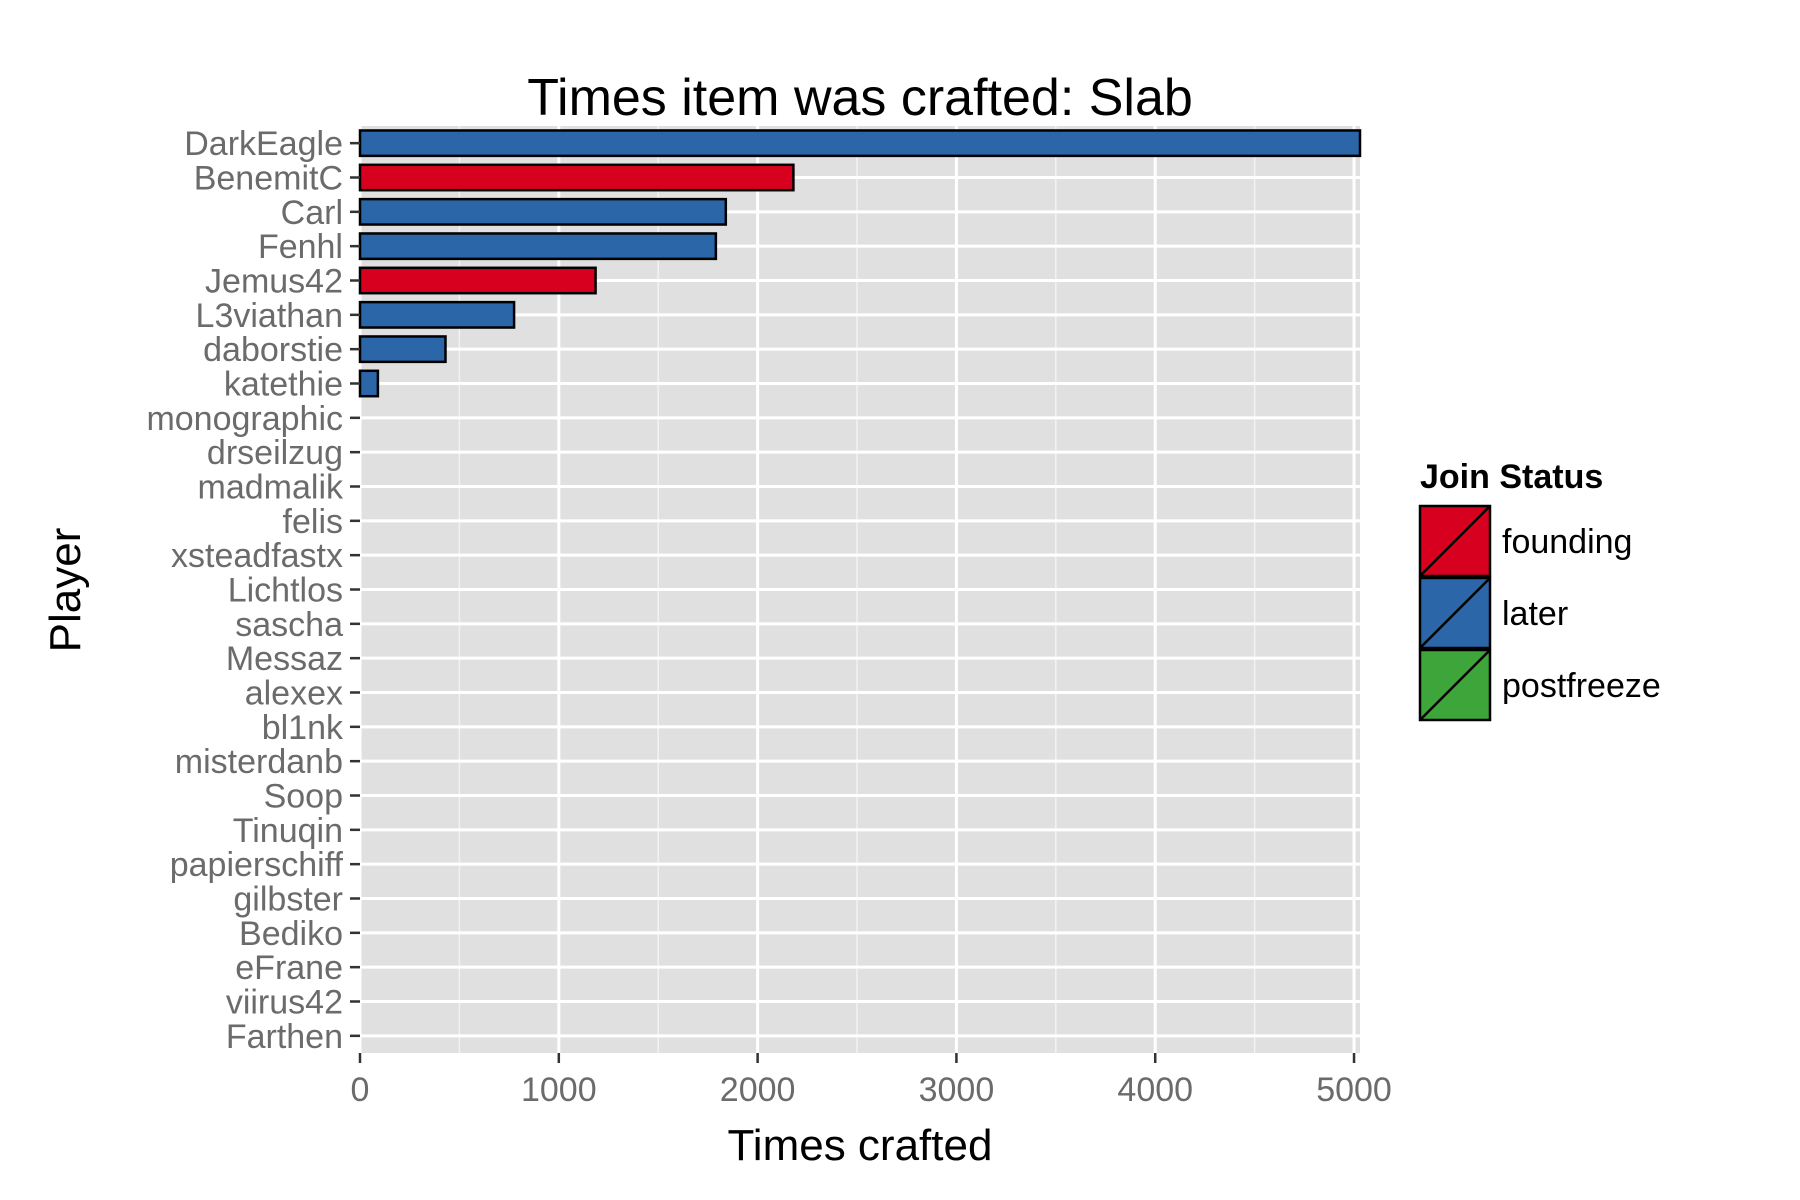 The height and width of the screenshot is (1200, 1800). I want to click on y-tick-label: misterdanb, so click(259, 762).